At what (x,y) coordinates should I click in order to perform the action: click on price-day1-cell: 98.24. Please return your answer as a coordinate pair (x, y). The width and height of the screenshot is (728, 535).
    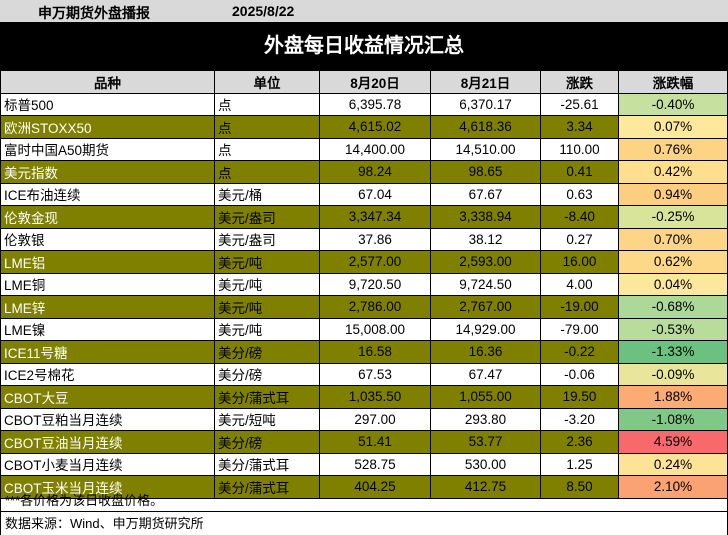
    Looking at the image, I should click on (375, 172).